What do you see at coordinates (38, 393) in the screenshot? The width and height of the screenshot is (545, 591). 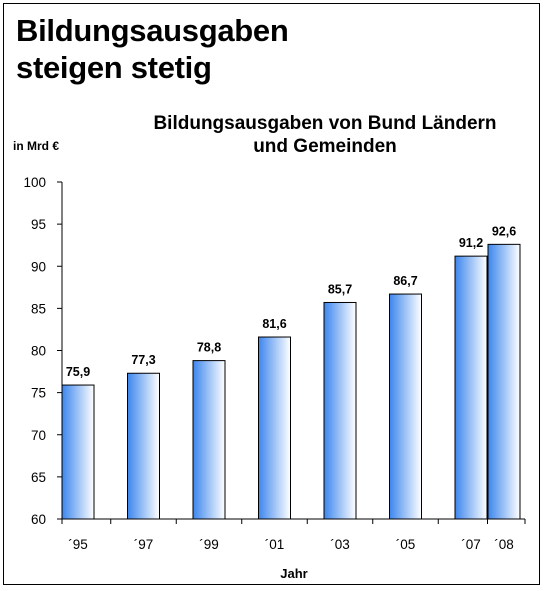 I see `y-tick-label: 75` at bounding box center [38, 393].